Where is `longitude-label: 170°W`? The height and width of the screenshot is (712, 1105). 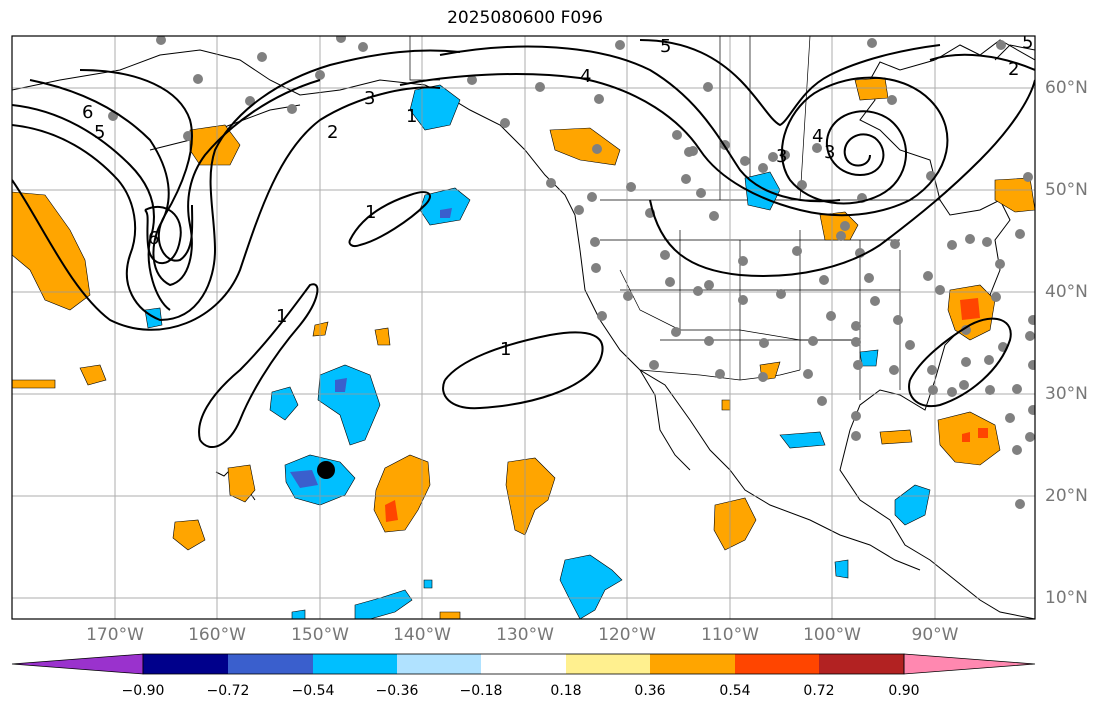 longitude-label: 170°W is located at coordinates (115, 635).